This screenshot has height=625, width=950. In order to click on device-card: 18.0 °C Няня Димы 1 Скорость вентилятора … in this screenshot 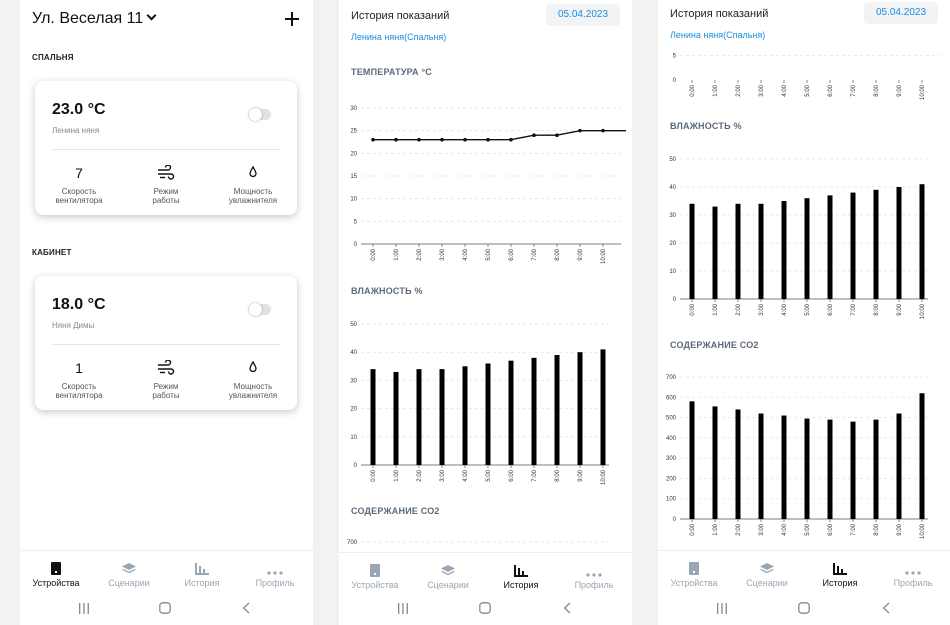, I will do `click(166, 343)`.